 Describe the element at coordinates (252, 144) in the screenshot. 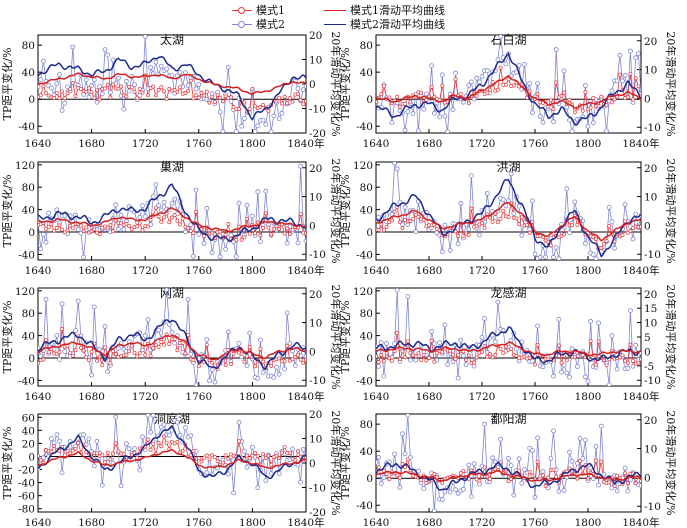

I see `x-tick-label: 1800` at that location.